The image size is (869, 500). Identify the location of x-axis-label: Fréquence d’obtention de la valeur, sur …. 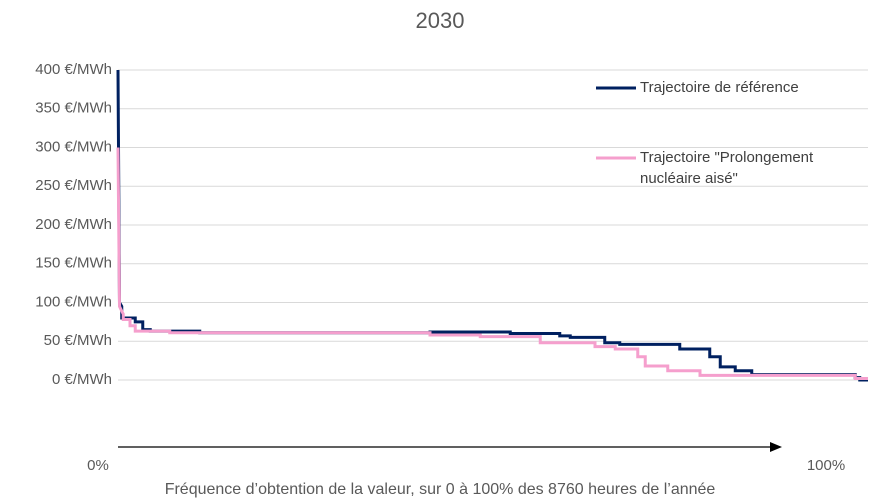
(440, 489).